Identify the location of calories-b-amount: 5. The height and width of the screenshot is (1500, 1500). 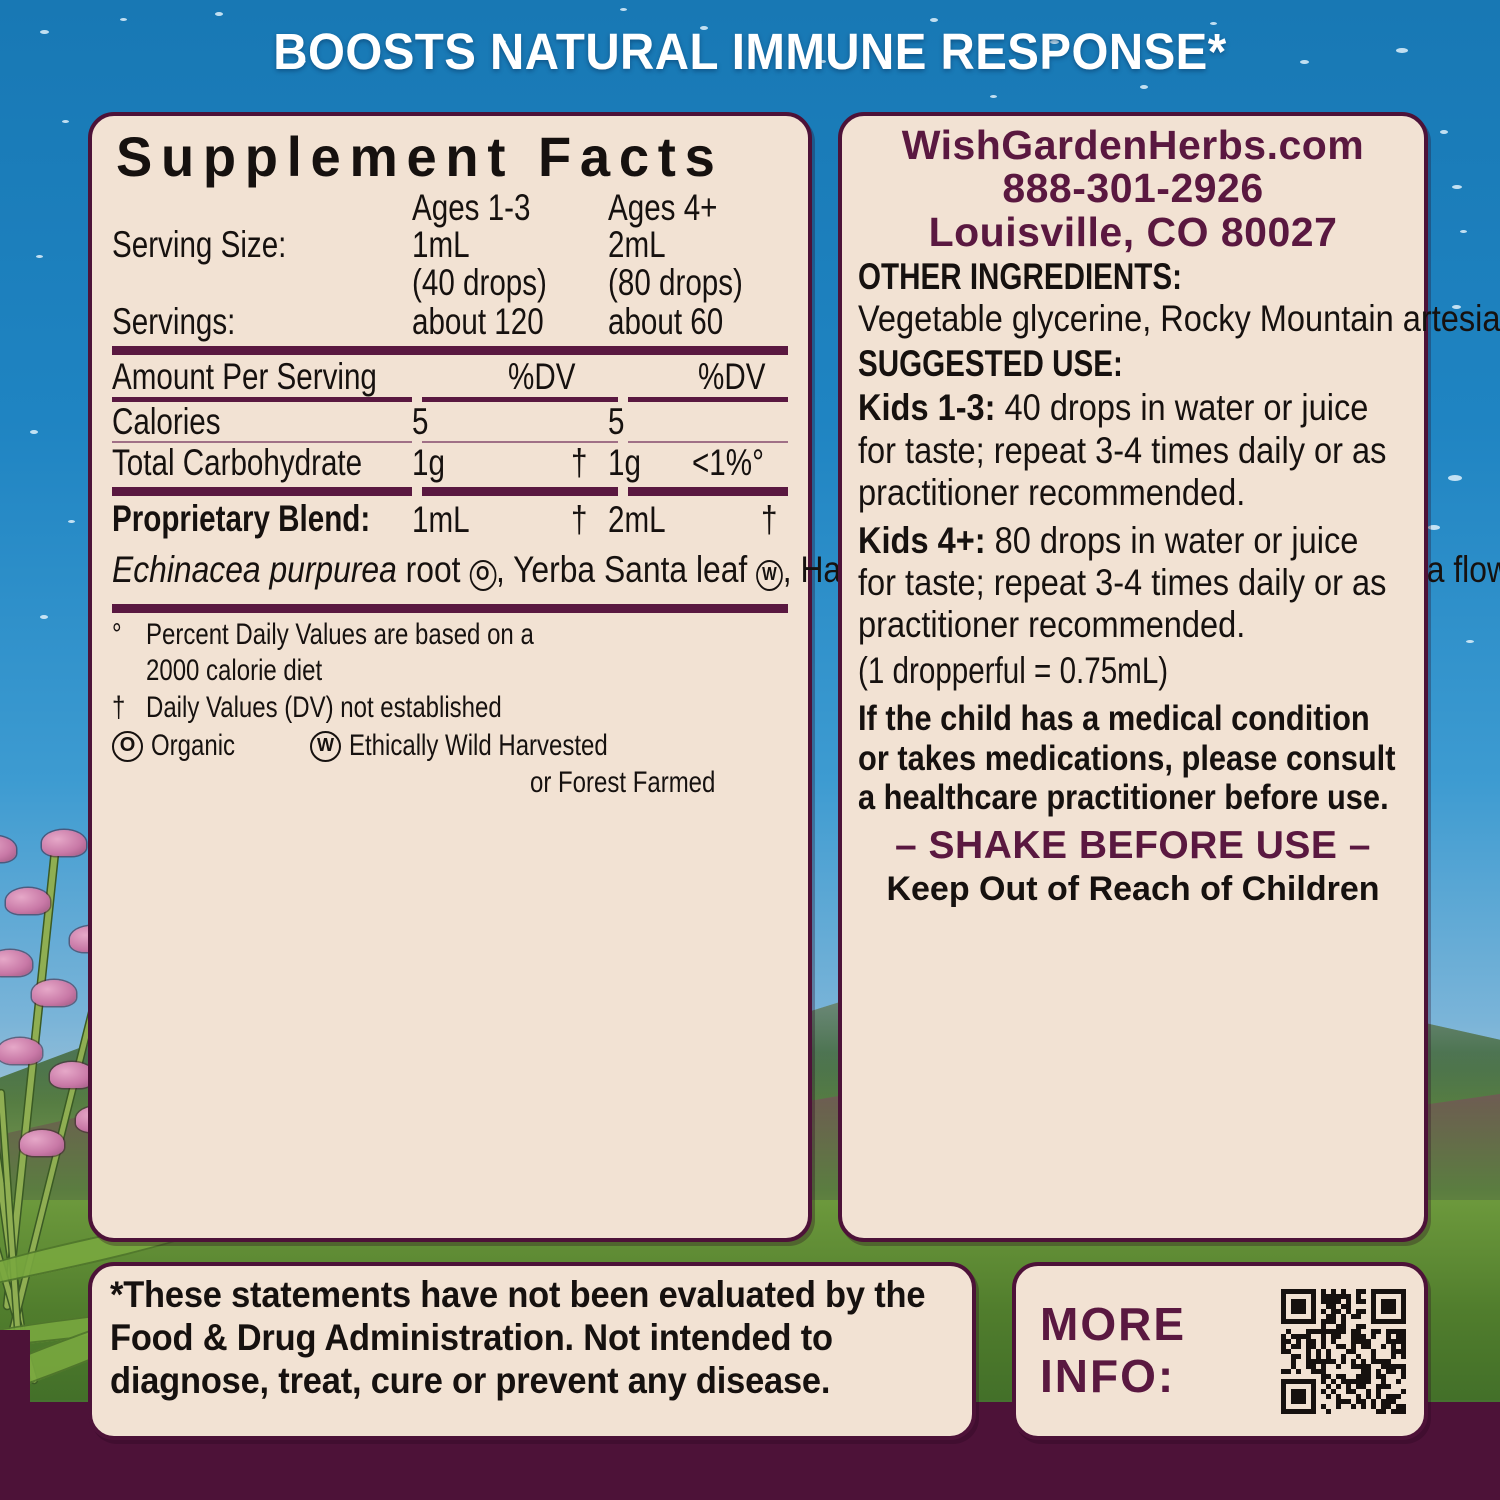
(616, 421).